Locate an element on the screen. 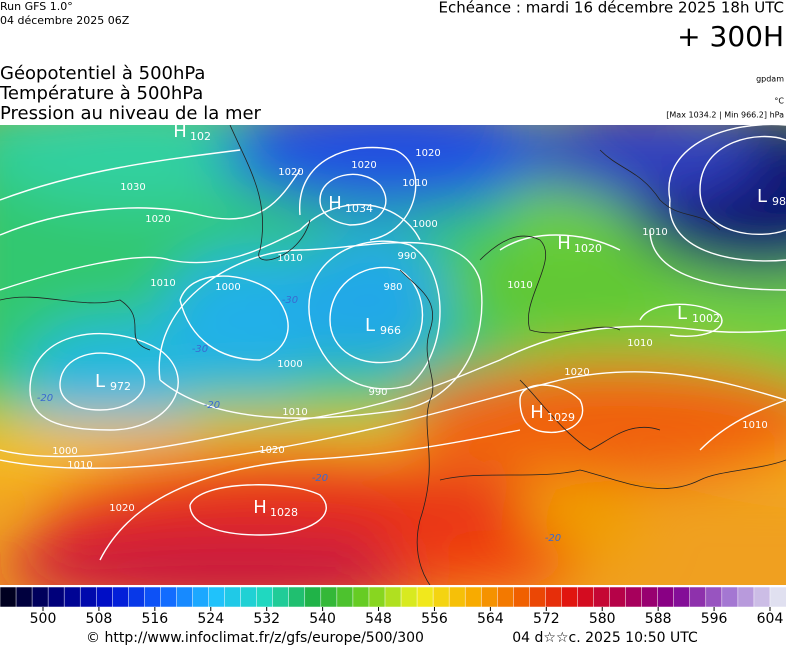 The width and height of the screenshot is (786, 652). colorbar-tick-label: 516 is located at coordinates (154, 619).